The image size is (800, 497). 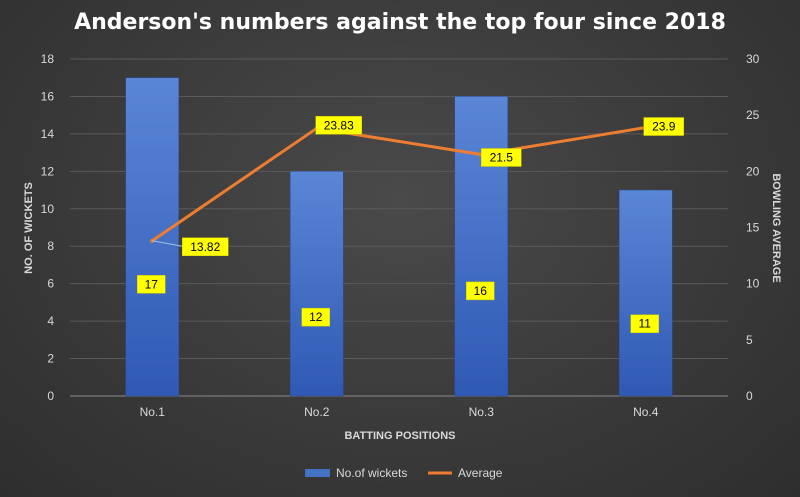 I want to click on y2-tick-label: 30, so click(x=753, y=59).